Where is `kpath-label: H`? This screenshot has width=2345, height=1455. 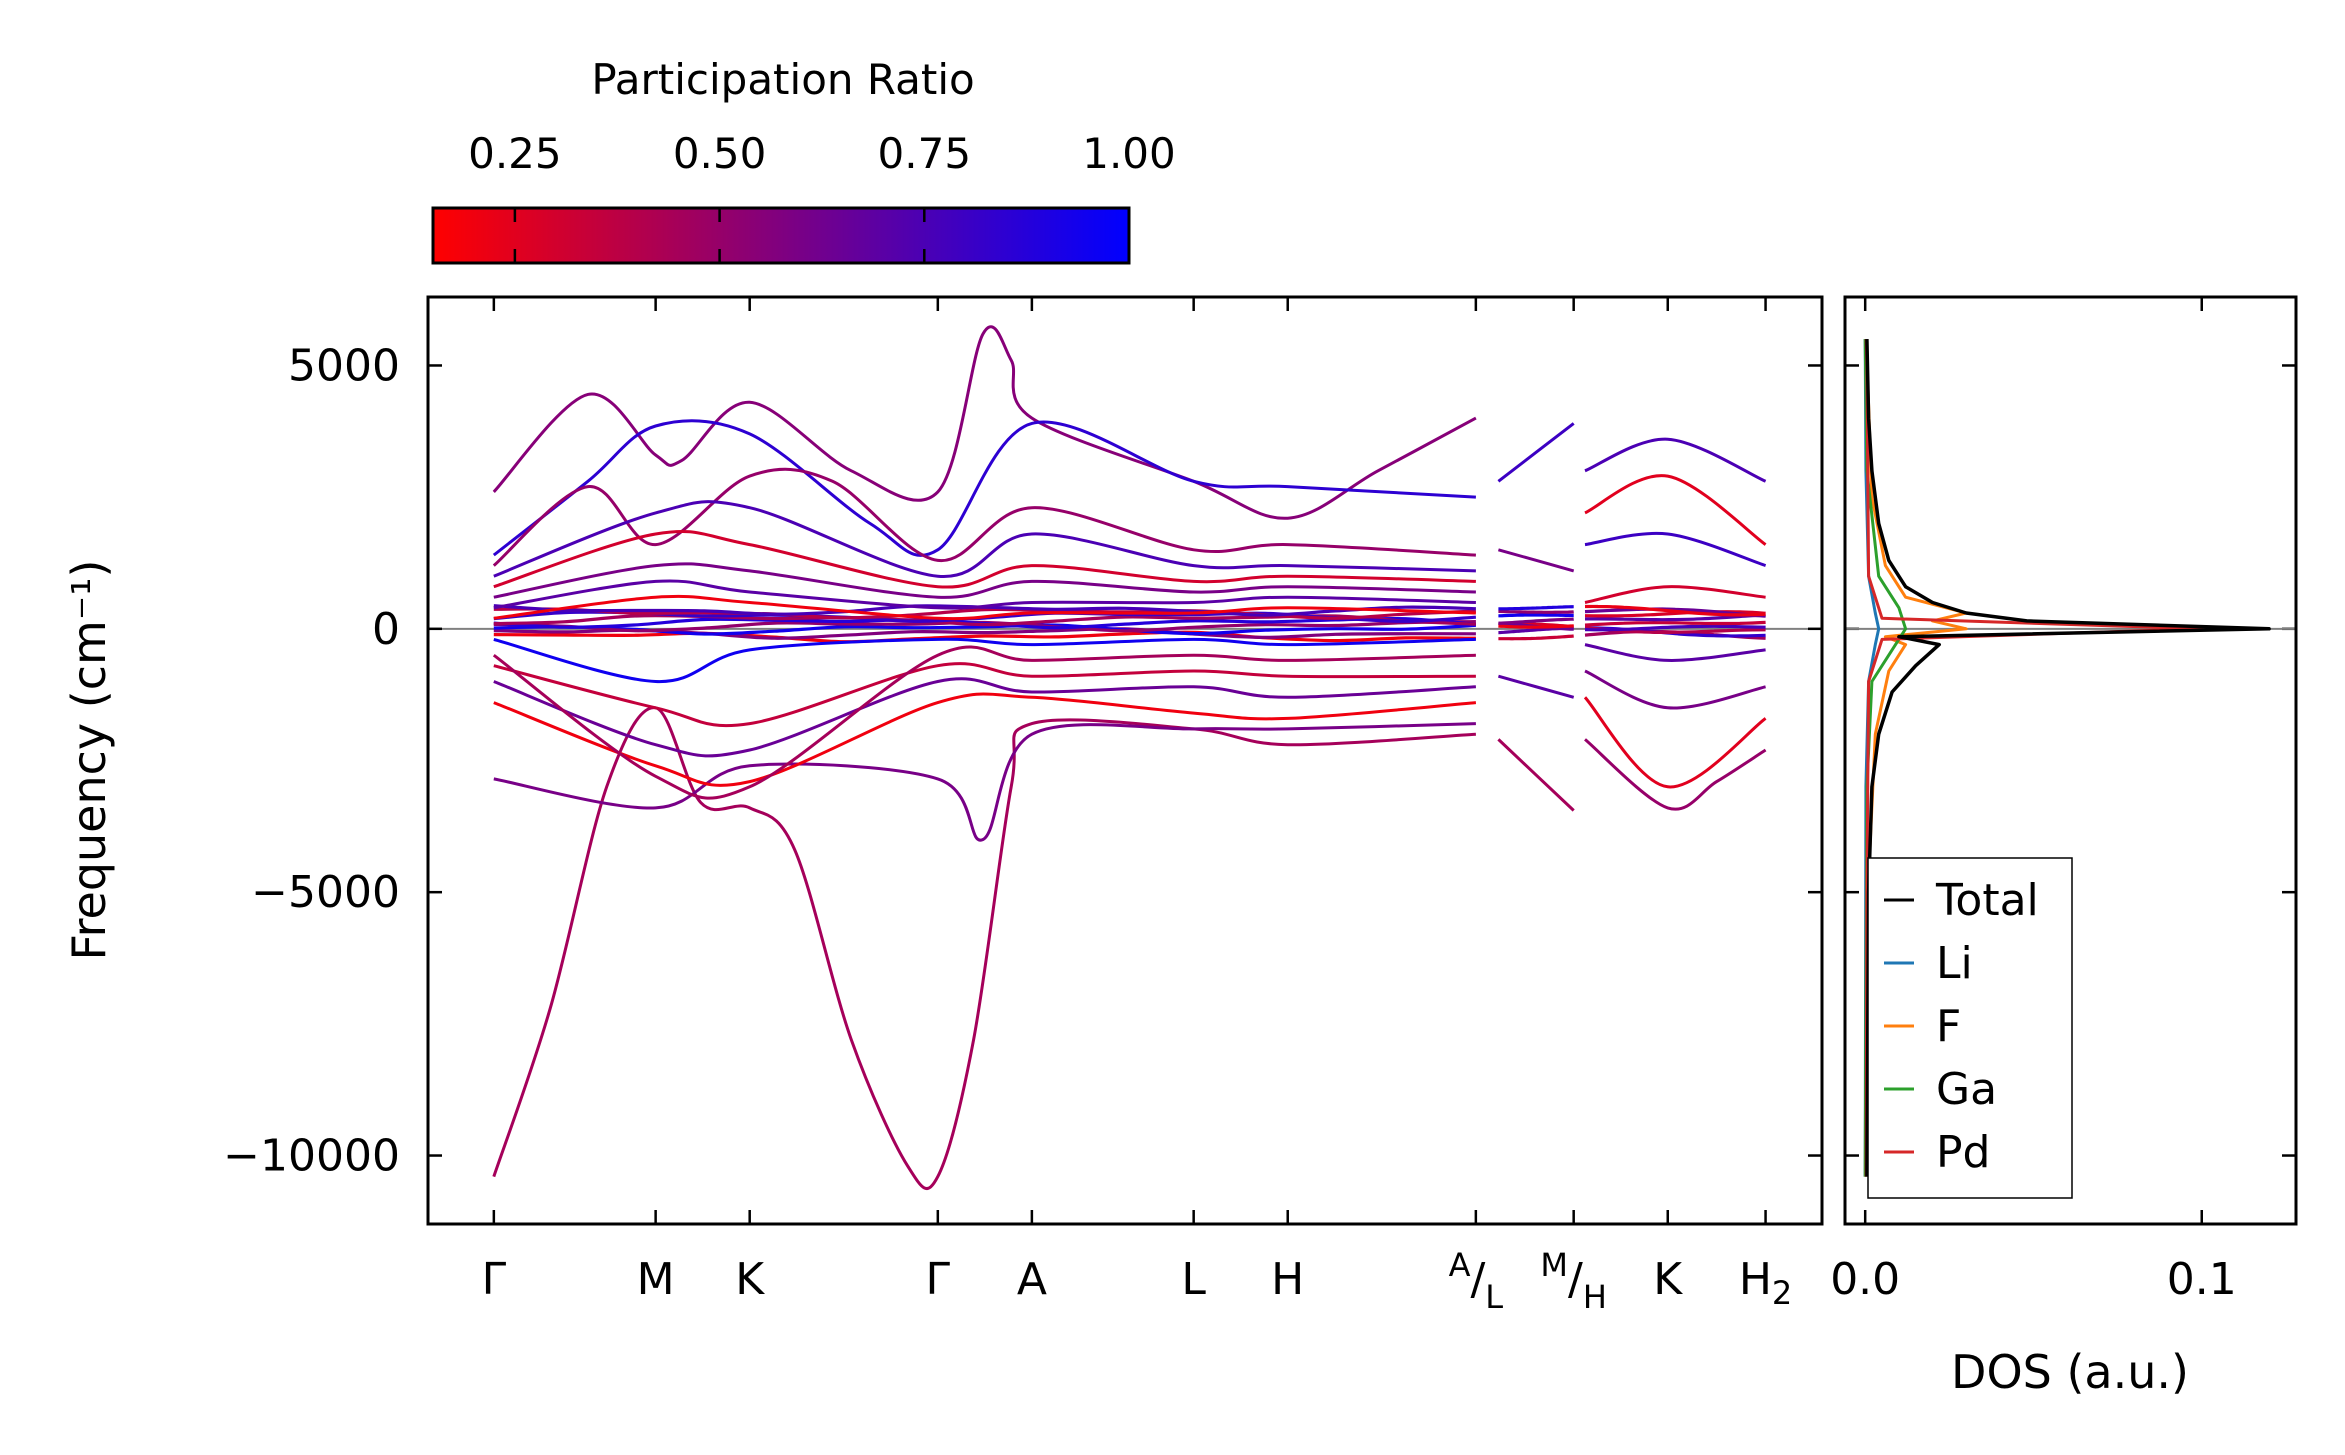 kpath-label: H is located at coordinates (1287, 1279).